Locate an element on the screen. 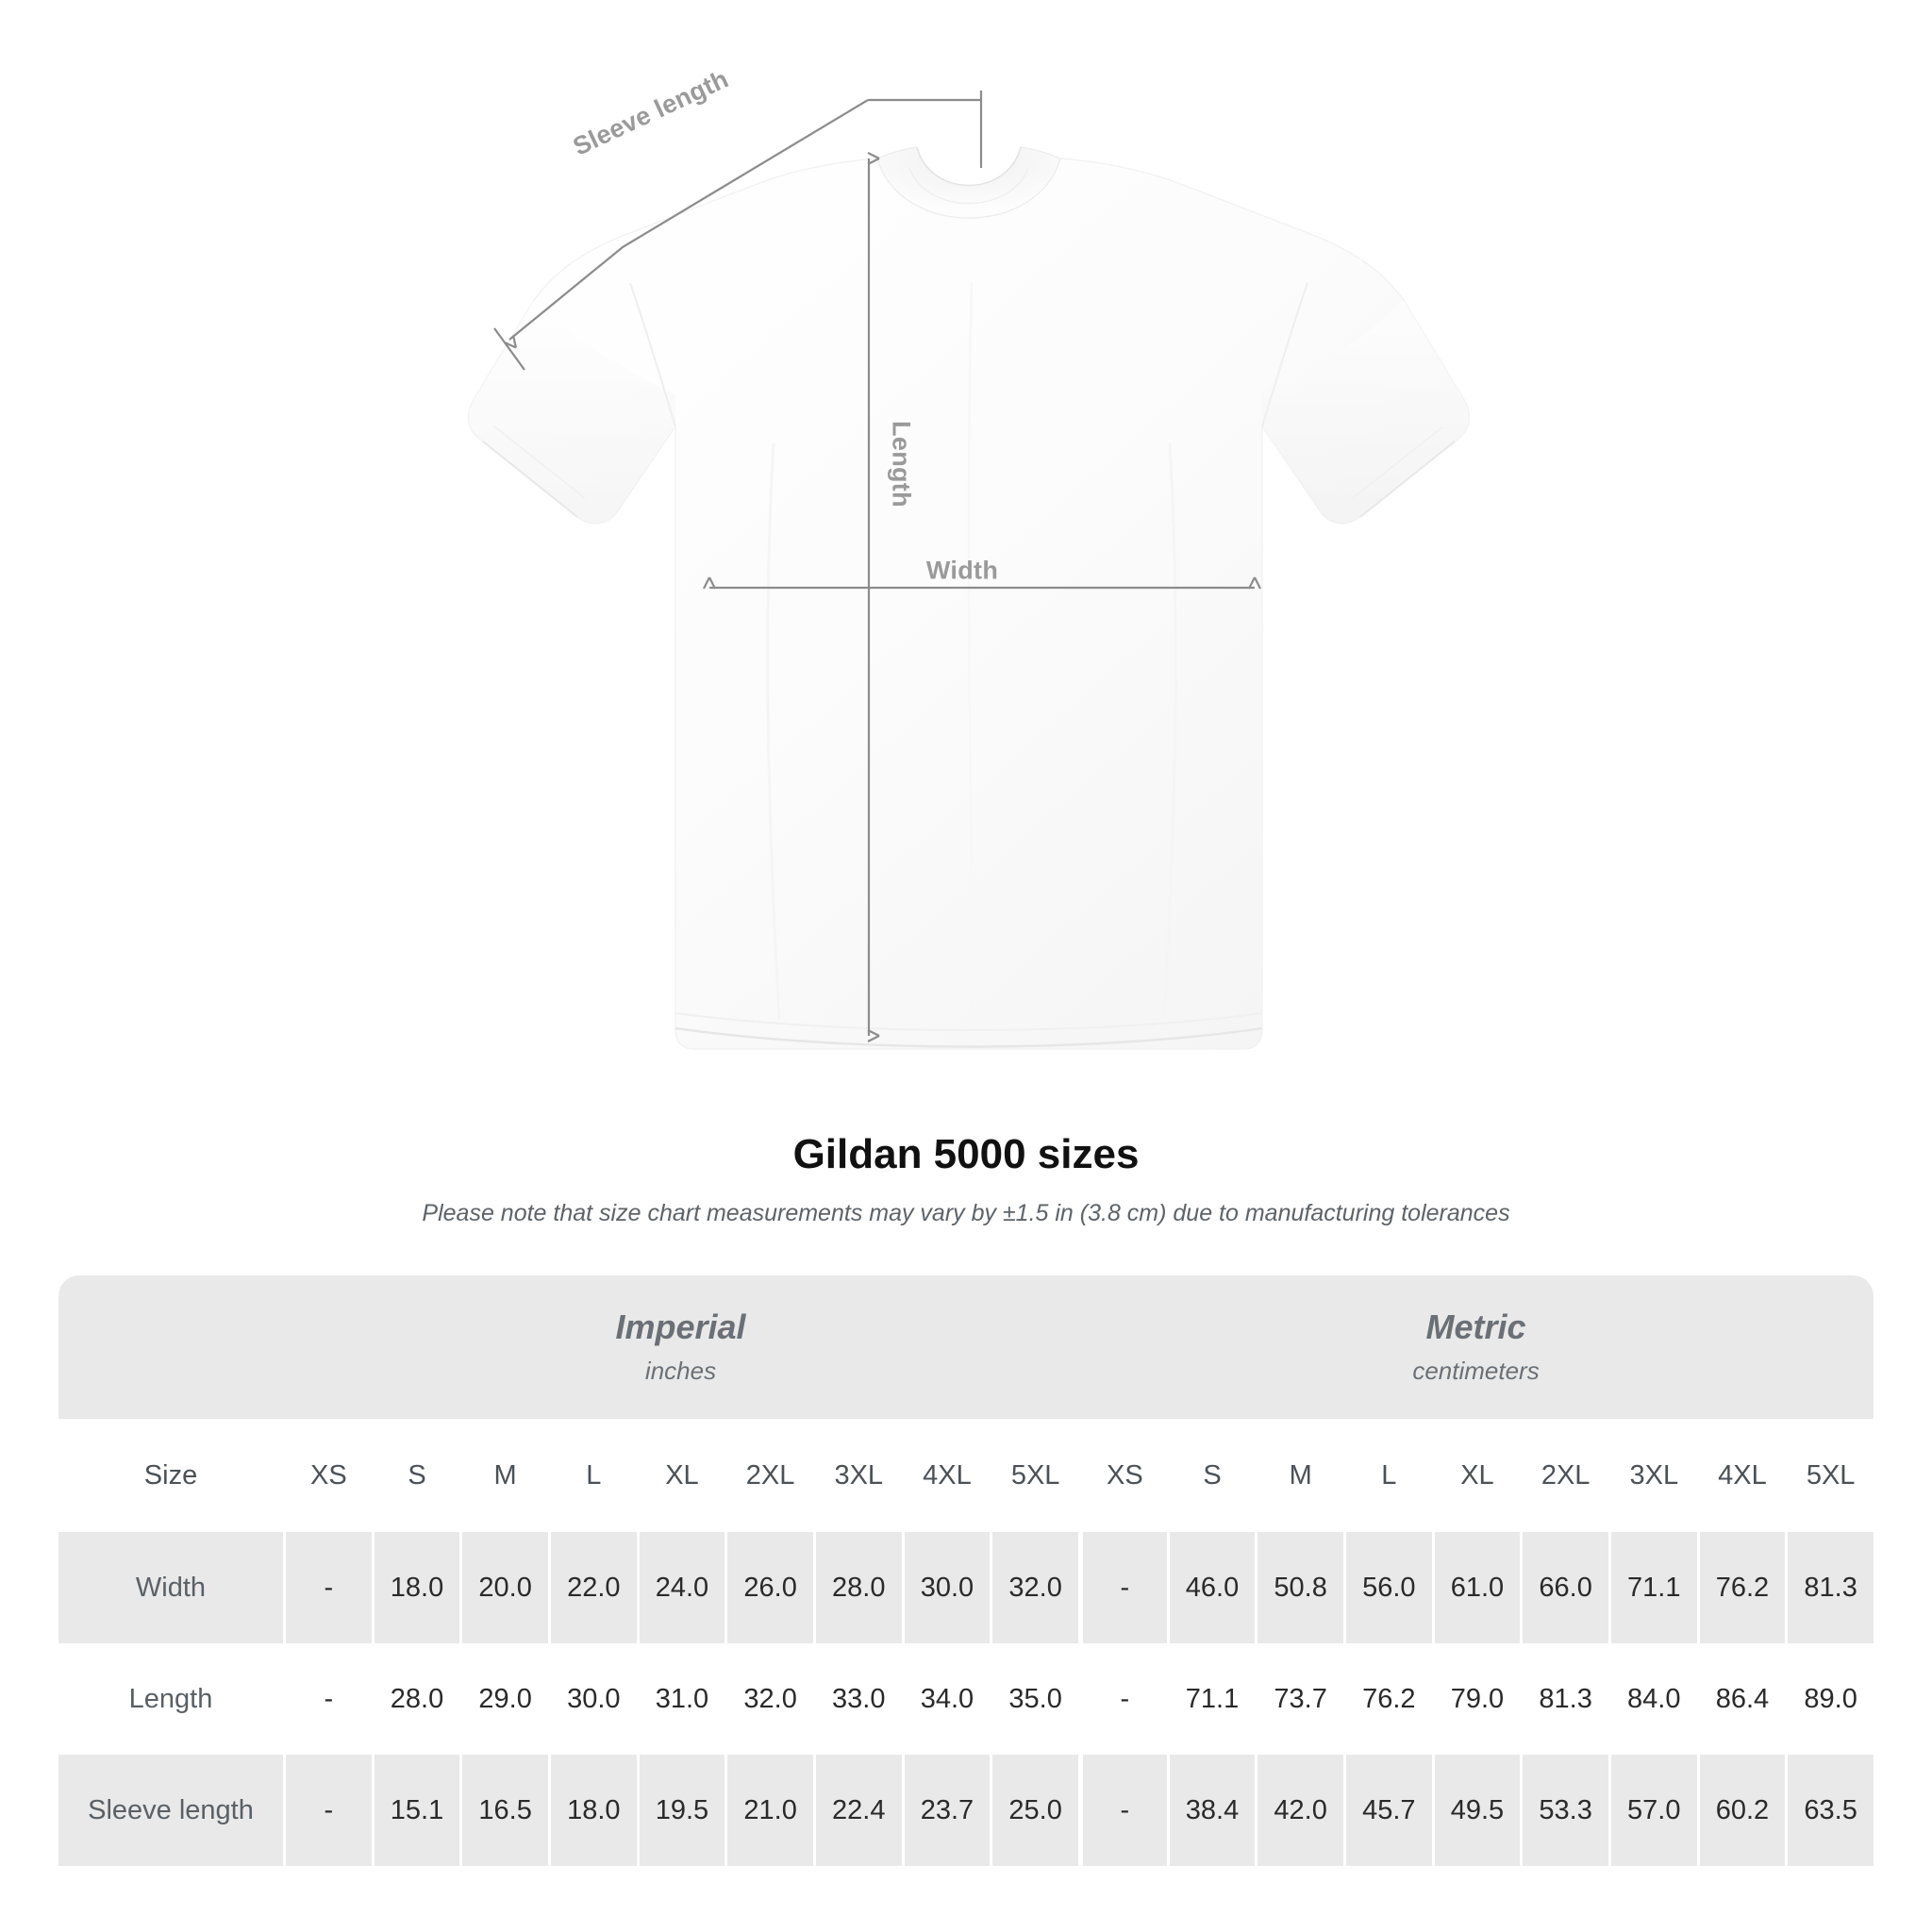  size-column-header-imperial-l: L is located at coordinates (592, 1476).